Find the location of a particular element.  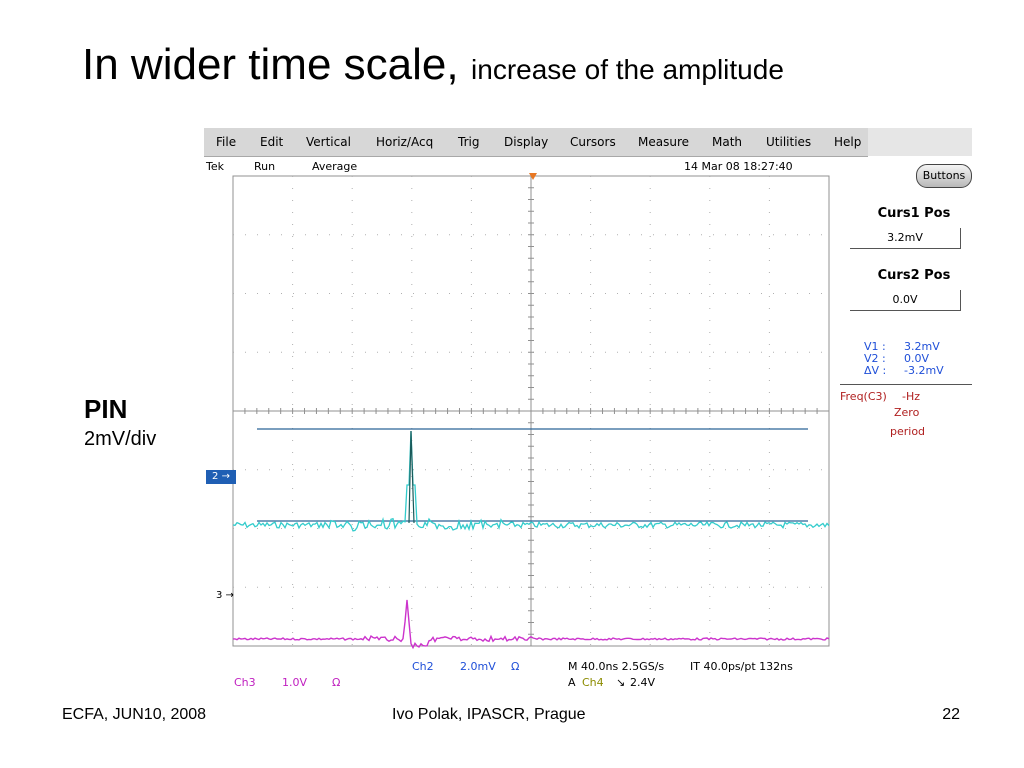

timebase-readout: M 40.0ns 2.5GS/s is located at coordinates (616, 666).